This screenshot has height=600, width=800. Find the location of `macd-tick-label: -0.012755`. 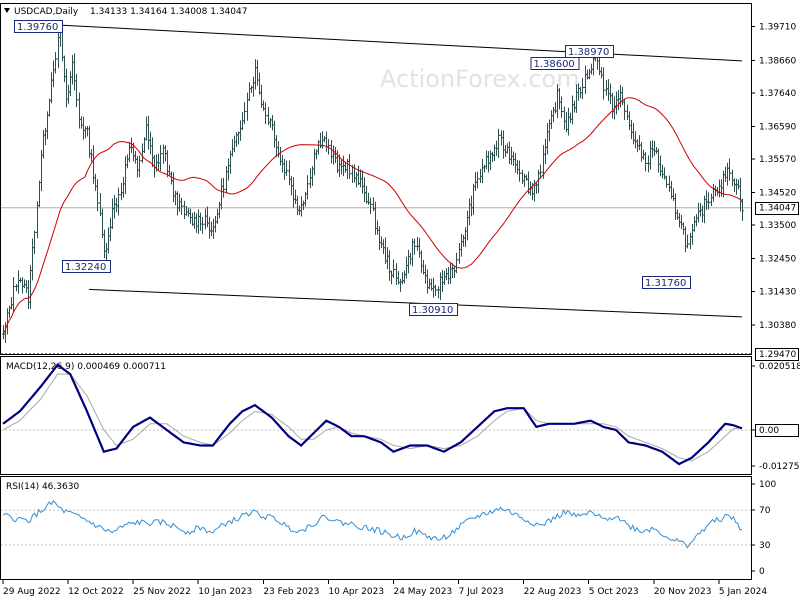

macd-tick-label: -0.012755 is located at coordinates (779, 467).